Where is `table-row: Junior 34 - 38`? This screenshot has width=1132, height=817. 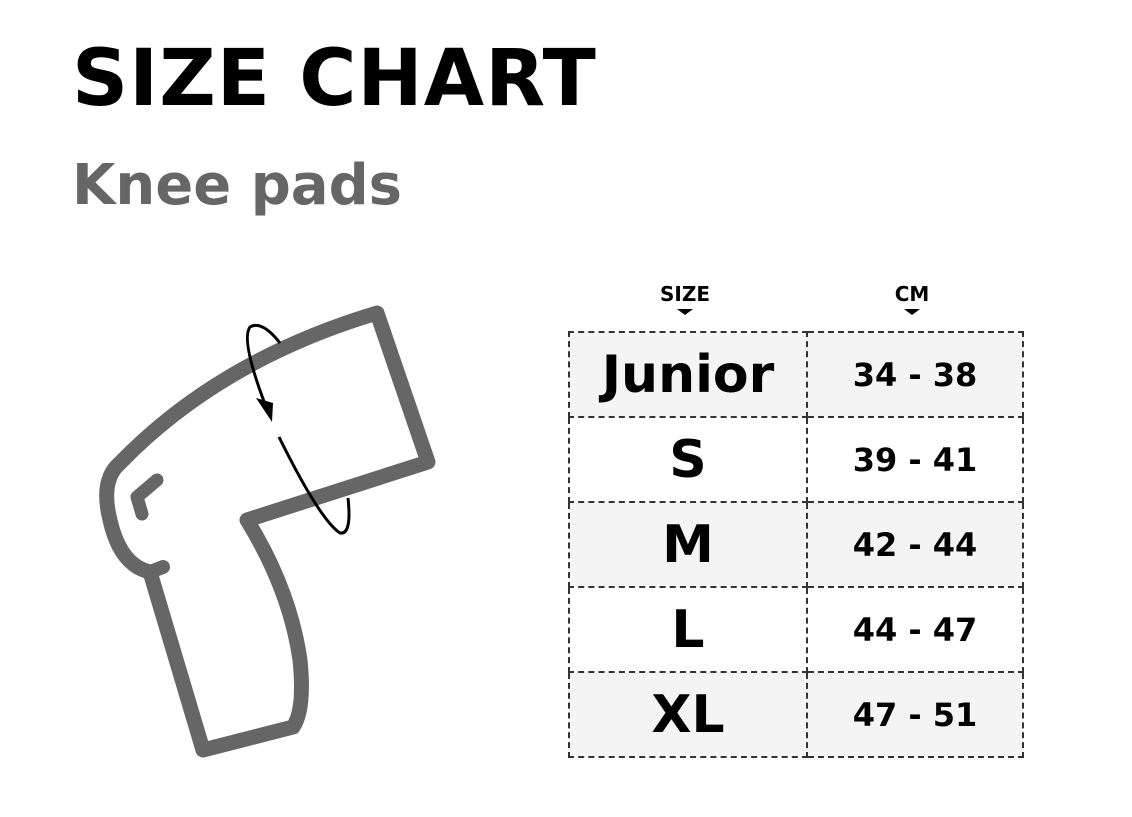 table-row: Junior 34 - 38 is located at coordinates (796, 374).